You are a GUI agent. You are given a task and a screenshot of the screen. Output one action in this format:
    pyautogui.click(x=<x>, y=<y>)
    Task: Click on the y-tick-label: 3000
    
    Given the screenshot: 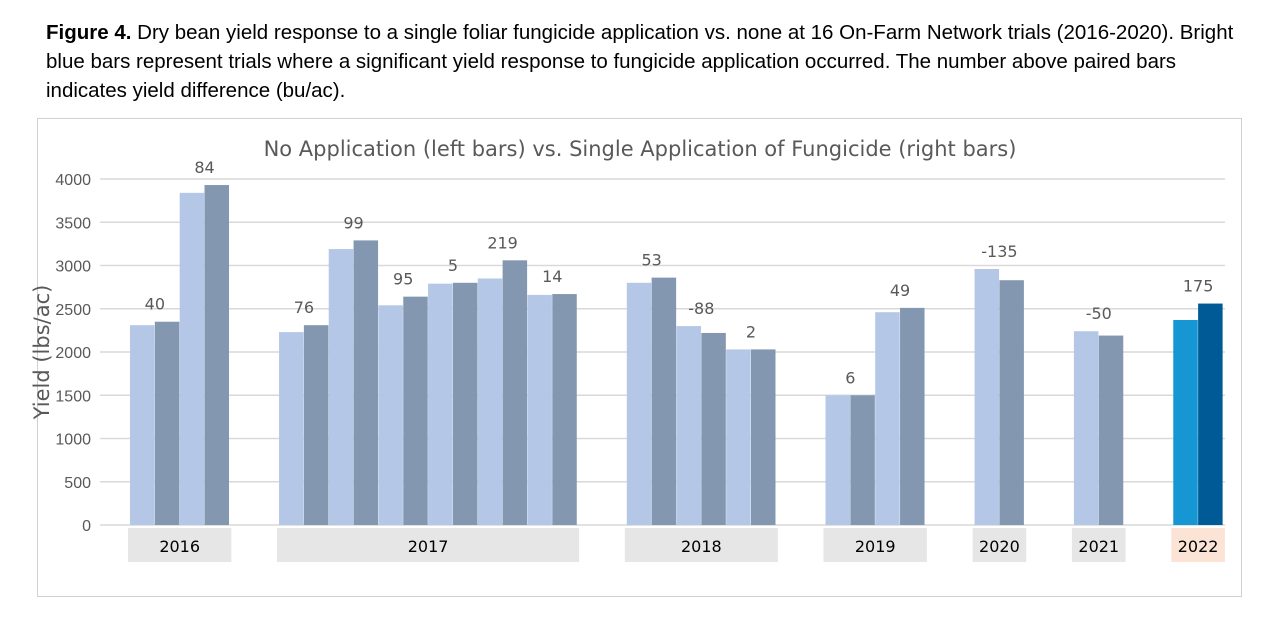 What is the action you would take?
    pyautogui.click(x=73, y=267)
    